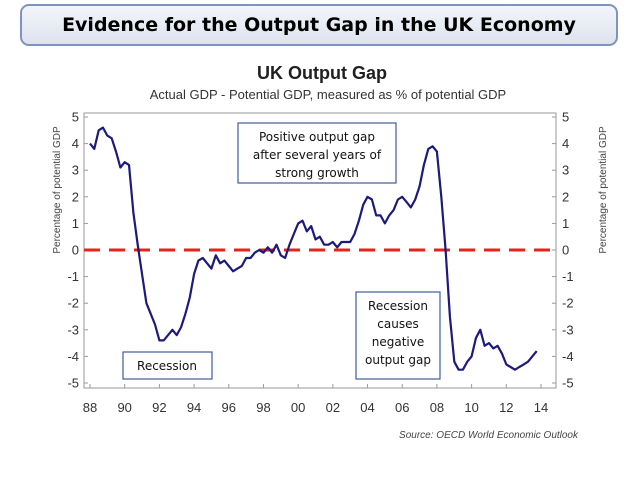 This screenshot has width=638, height=479. Describe the element at coordinates (159, 407) in the screenshot. I see `x-tick-label: 92` at that location.